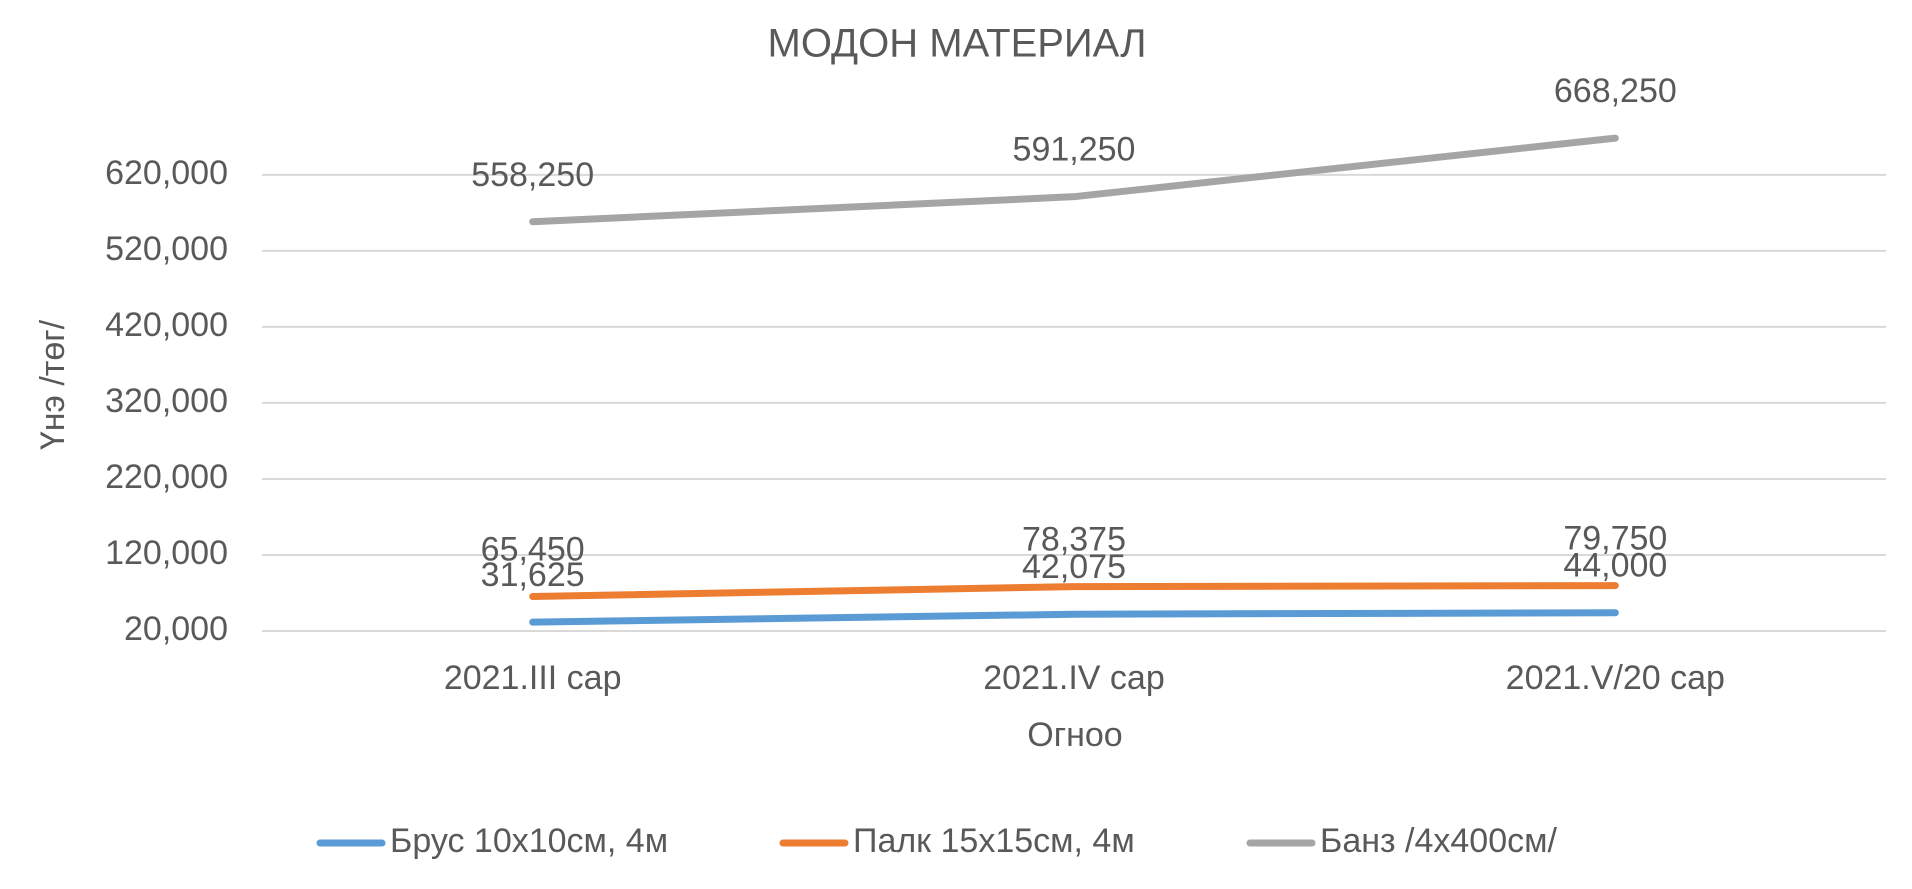 This screenshot has height=889, width=1912. What do you see at coordinates (166, 249) in the screenshot?
I see `y-tick-label: 520,000` at bounding box center [166, 249].